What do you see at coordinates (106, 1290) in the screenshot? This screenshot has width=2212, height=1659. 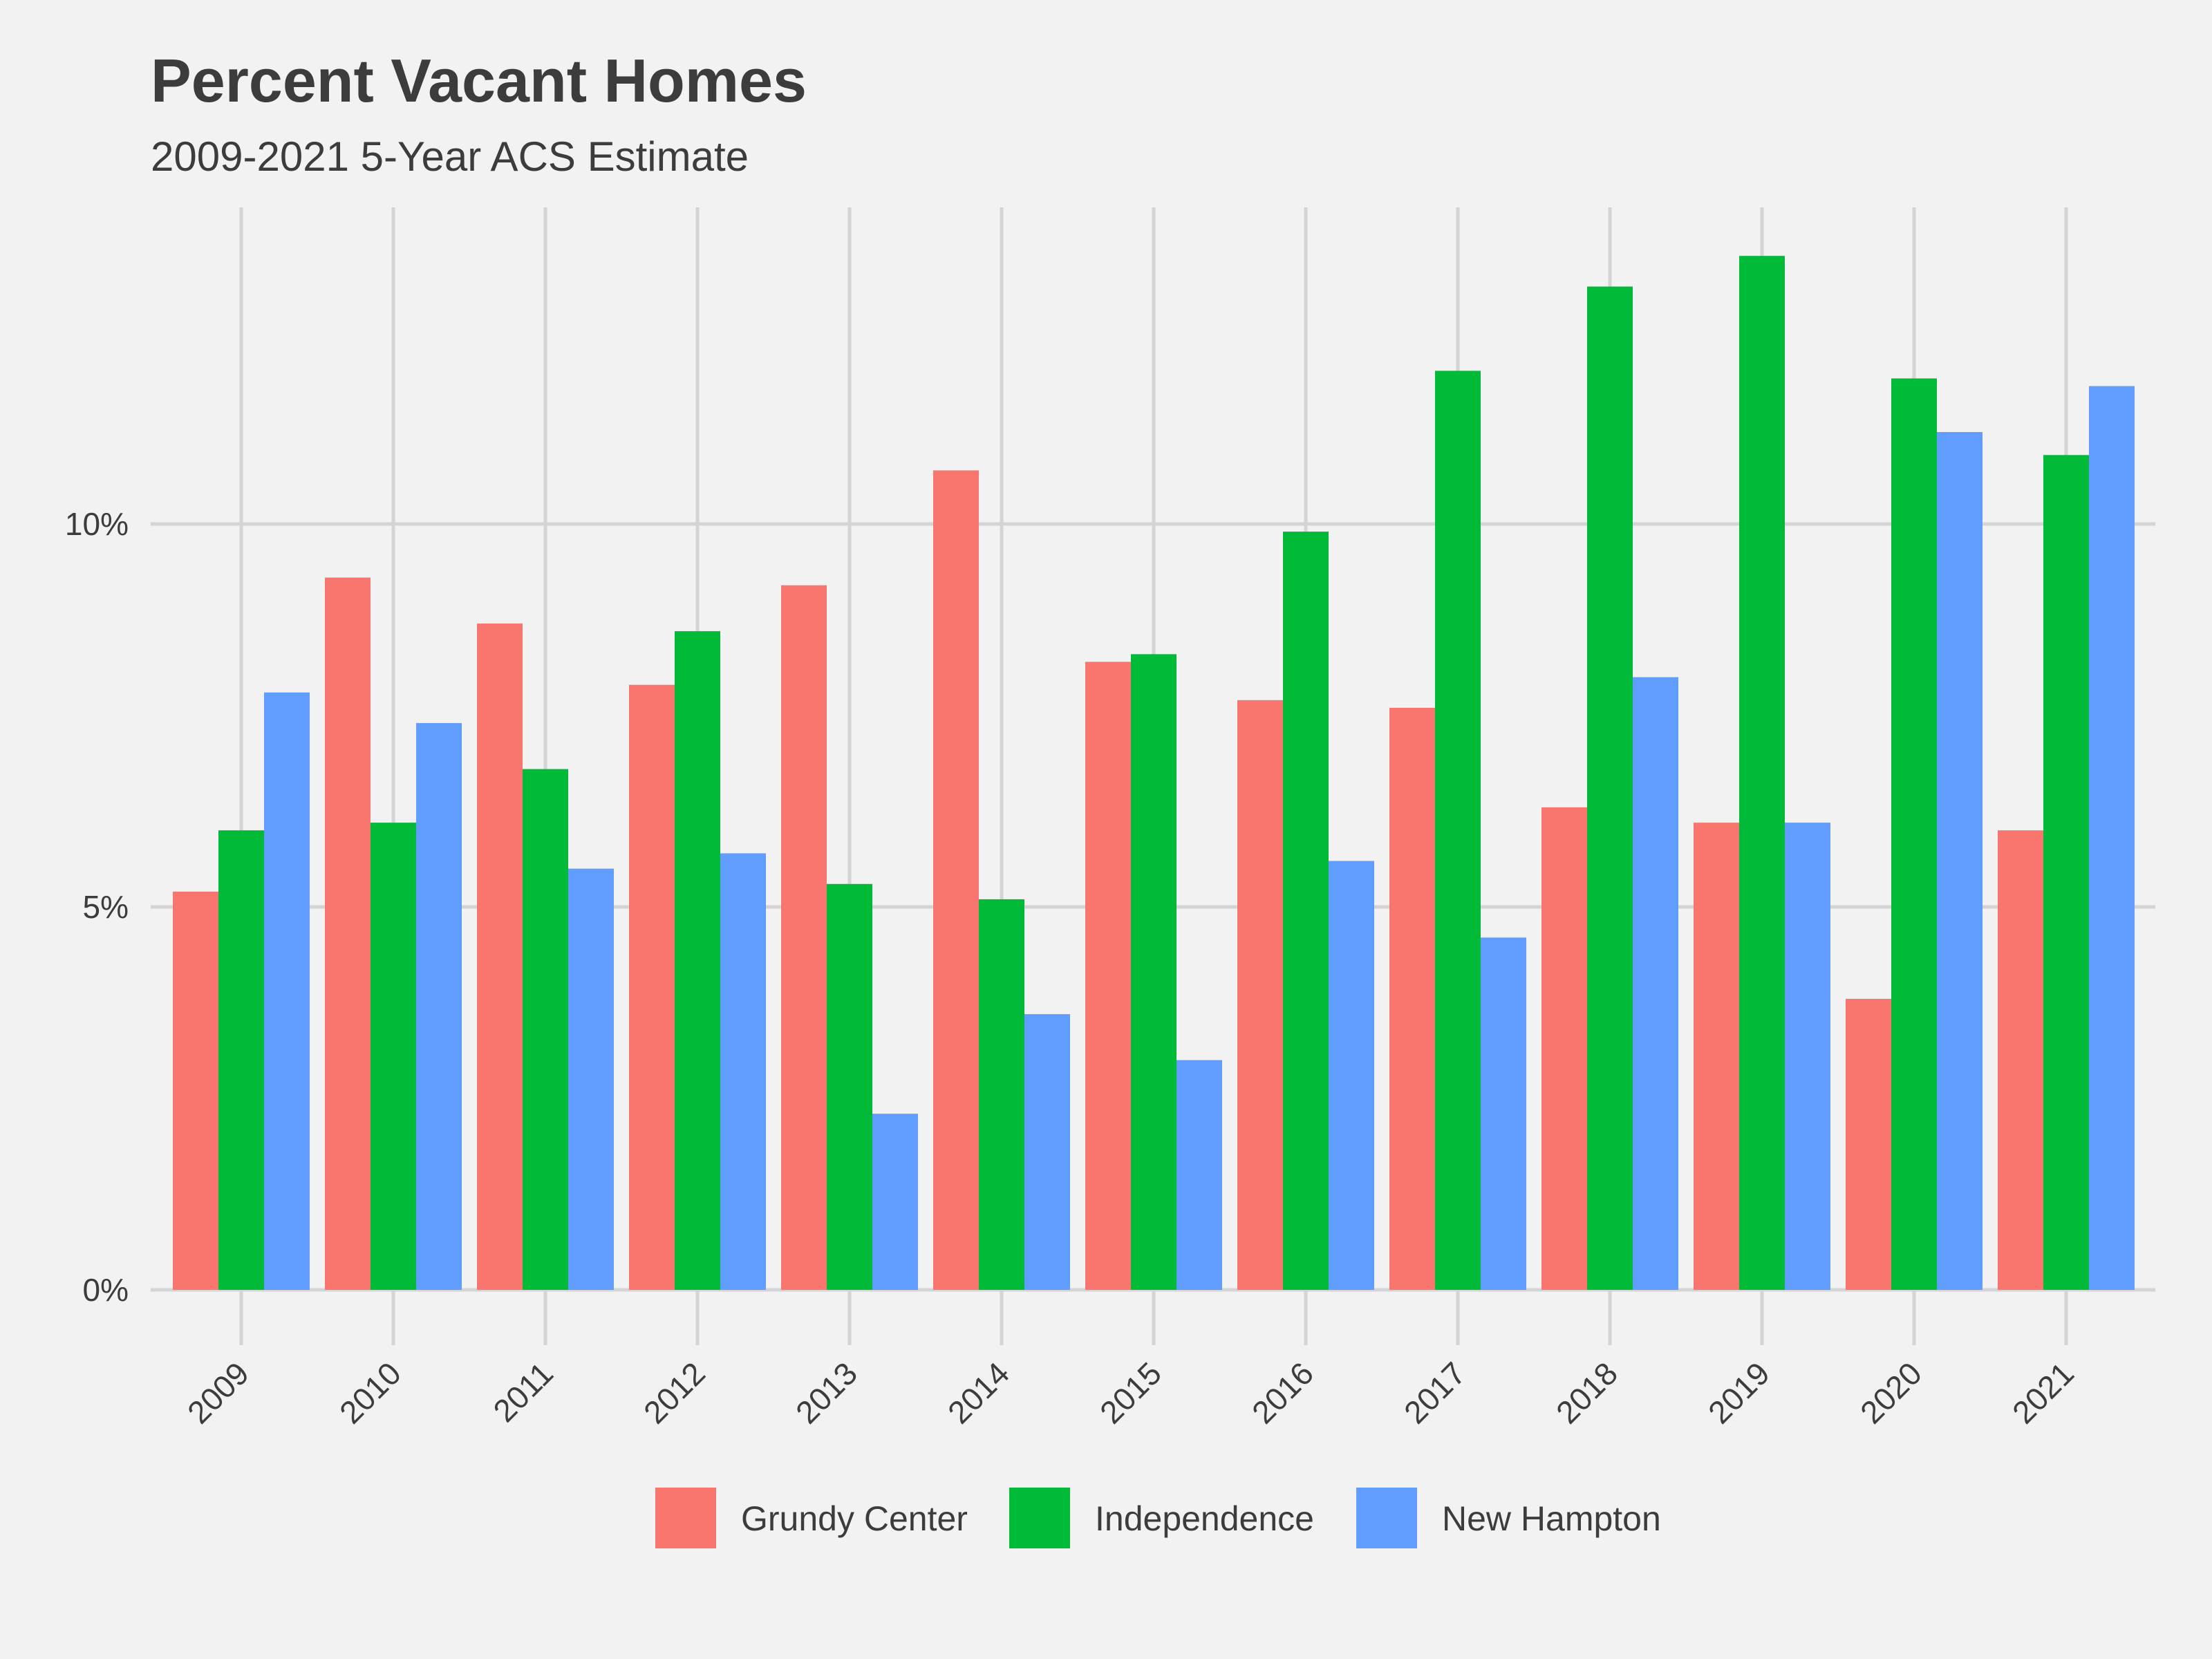 I see `y-tick-label: 0%` at bounding box center [106, 1290].